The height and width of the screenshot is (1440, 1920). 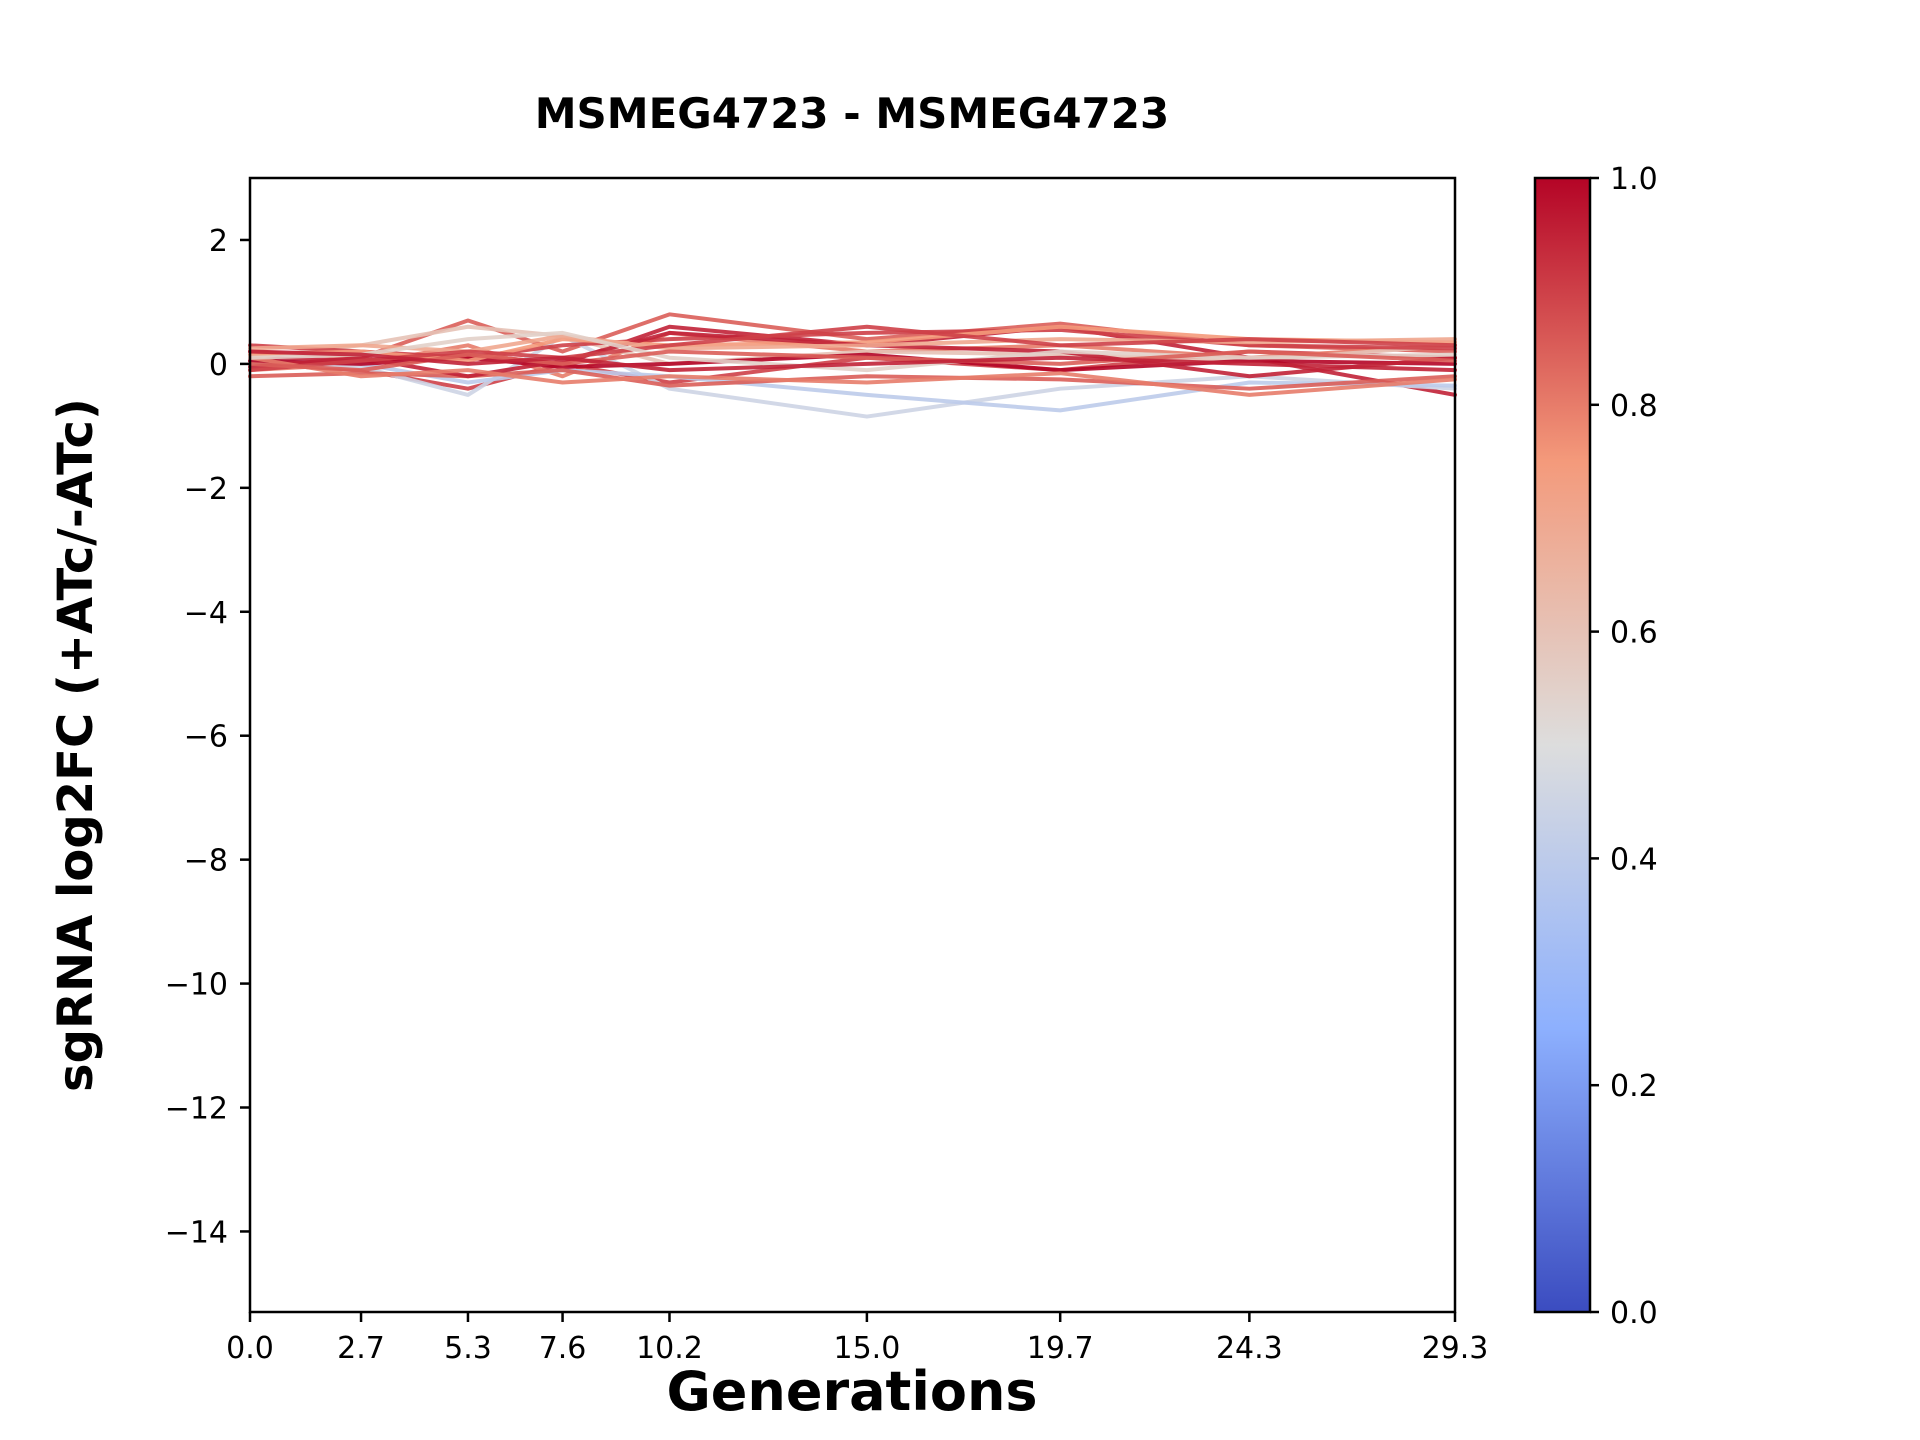 What do you see at coordinates (218, 365) in the screenshot?
I see `y-tick-label: 0` at bounding box center [218, 365].